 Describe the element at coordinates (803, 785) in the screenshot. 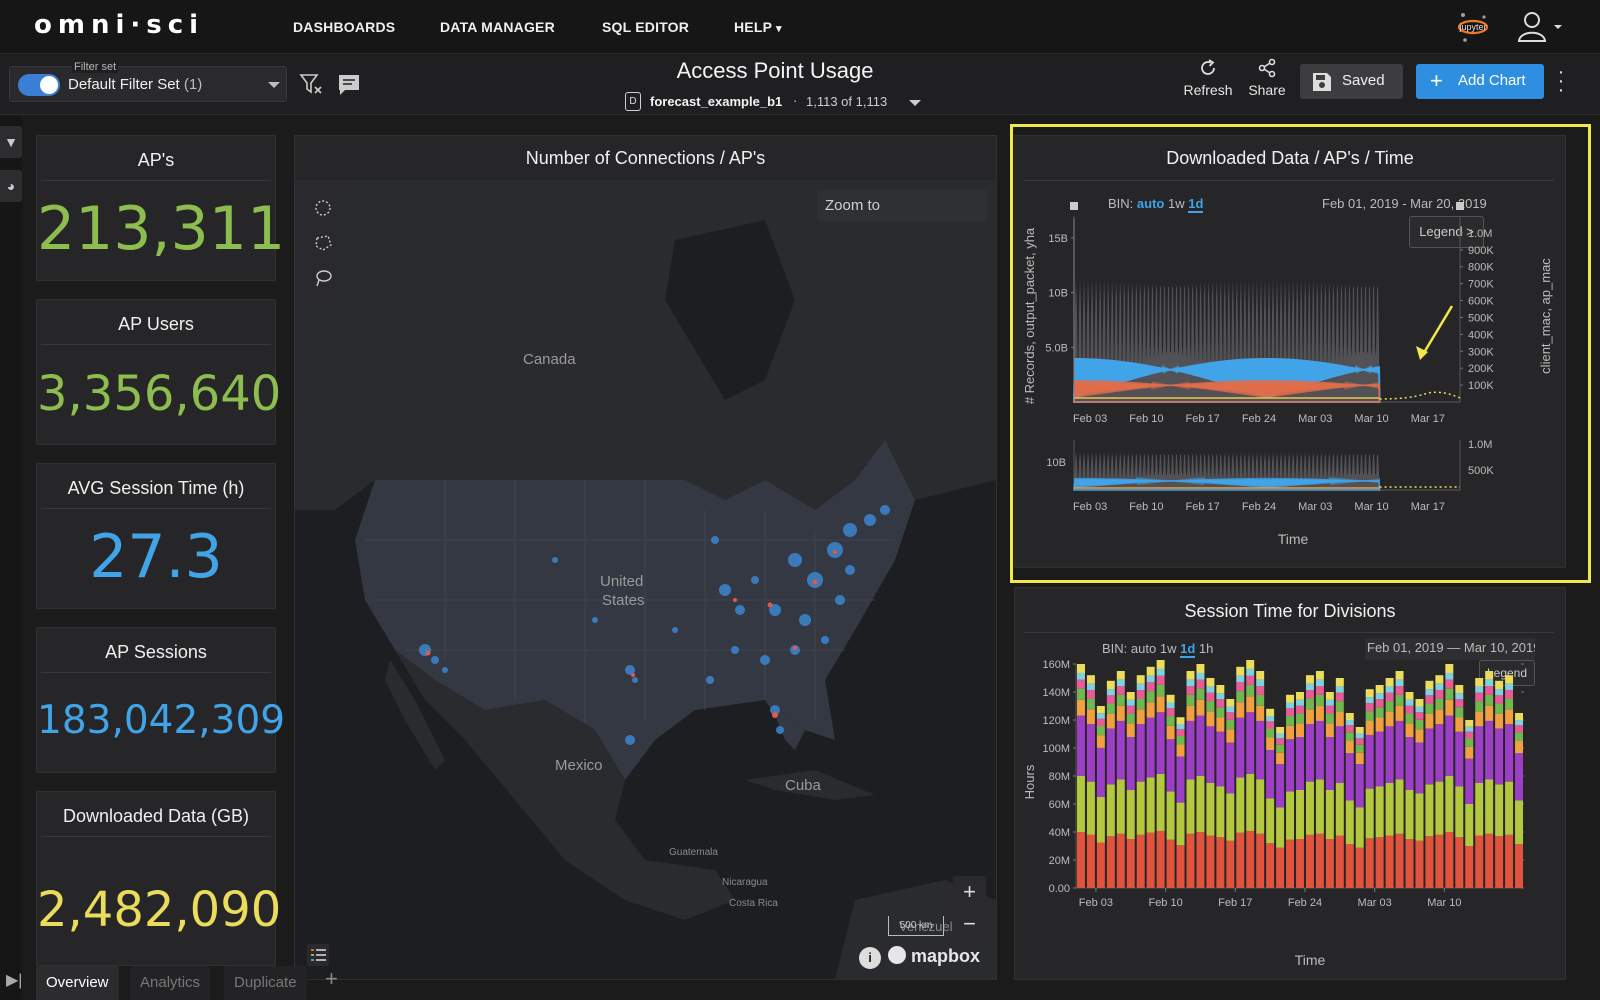

I see `map-label-cuba: Cuba` at that location.